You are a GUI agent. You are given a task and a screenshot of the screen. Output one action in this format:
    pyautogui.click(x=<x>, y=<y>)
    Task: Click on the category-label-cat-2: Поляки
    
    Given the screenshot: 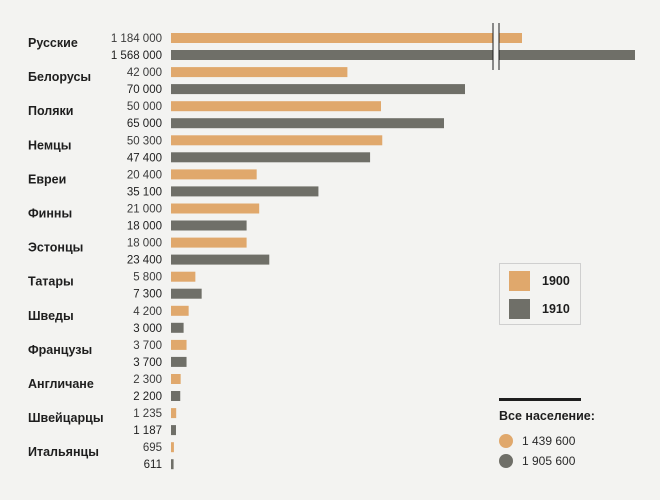 What is the action you would take?
    pyautogui.click(x=50, y=111)
    